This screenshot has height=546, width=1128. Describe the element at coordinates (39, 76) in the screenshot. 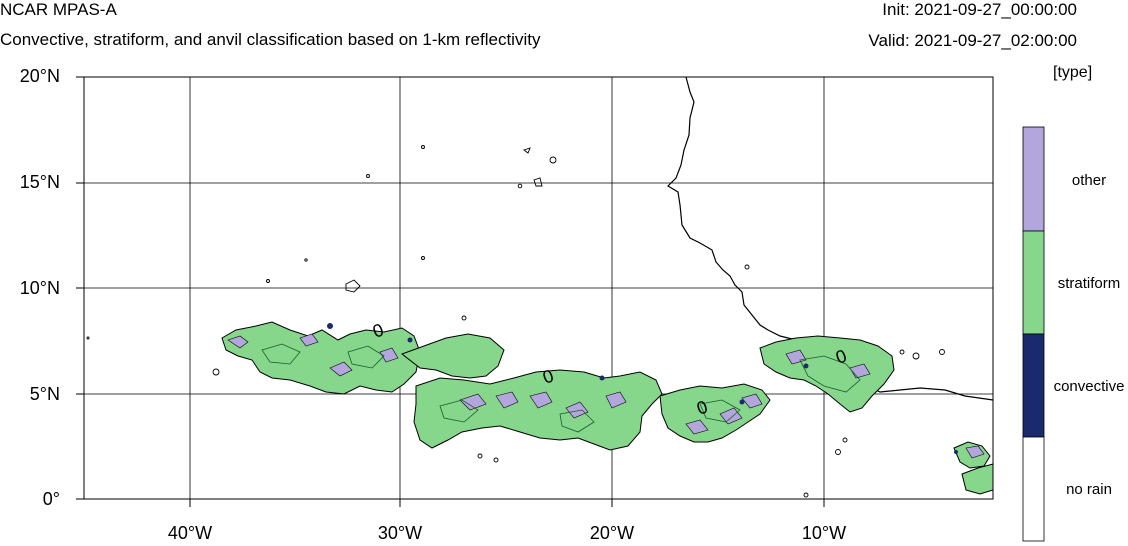

I see `lat-tick-20n: 20°N` at that location.